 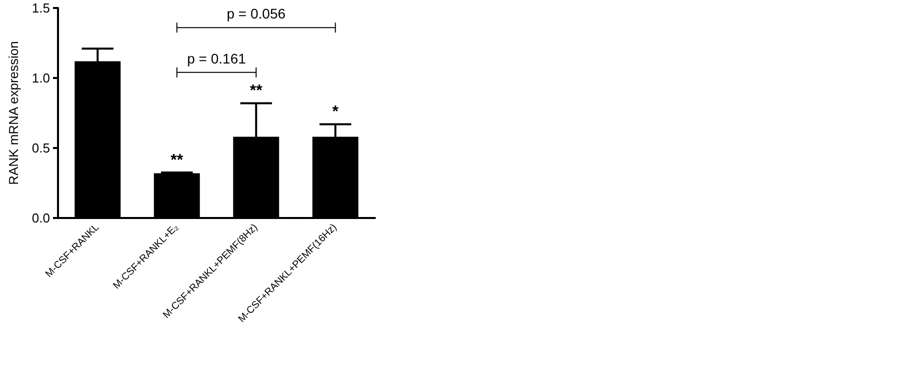 I want to click on annotation: *, so click(x=336, y=112).